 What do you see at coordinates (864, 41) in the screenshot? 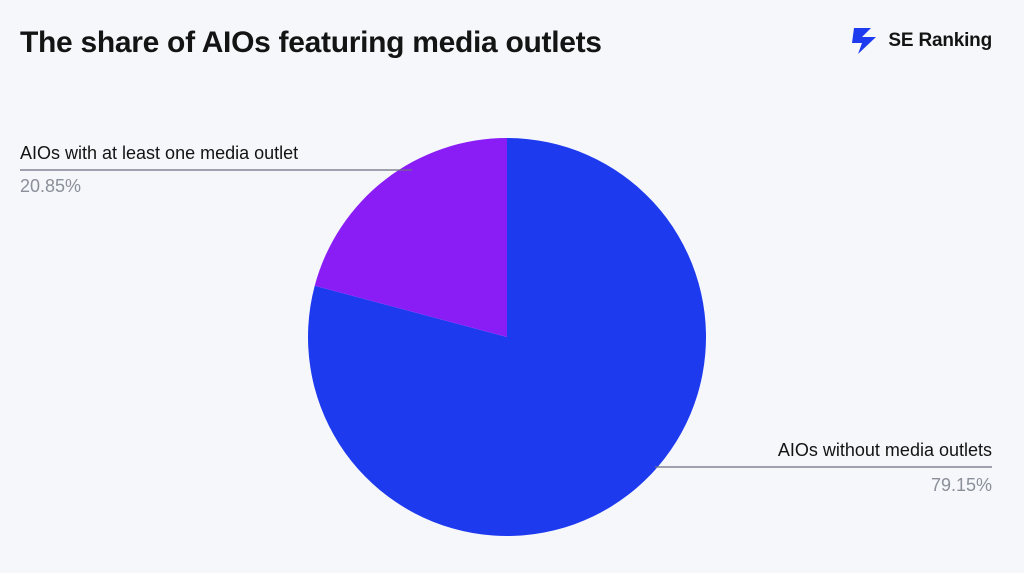
I see `se-ranking-logo-icon` at bounding box center [864, 41].